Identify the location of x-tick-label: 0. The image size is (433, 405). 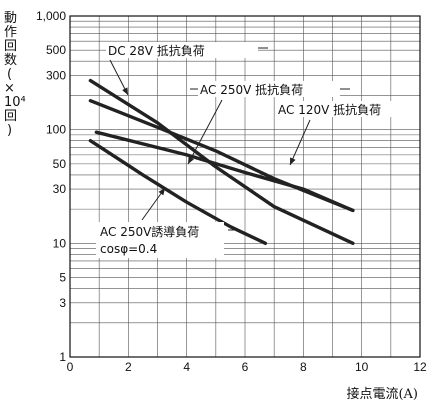
(70, 367).